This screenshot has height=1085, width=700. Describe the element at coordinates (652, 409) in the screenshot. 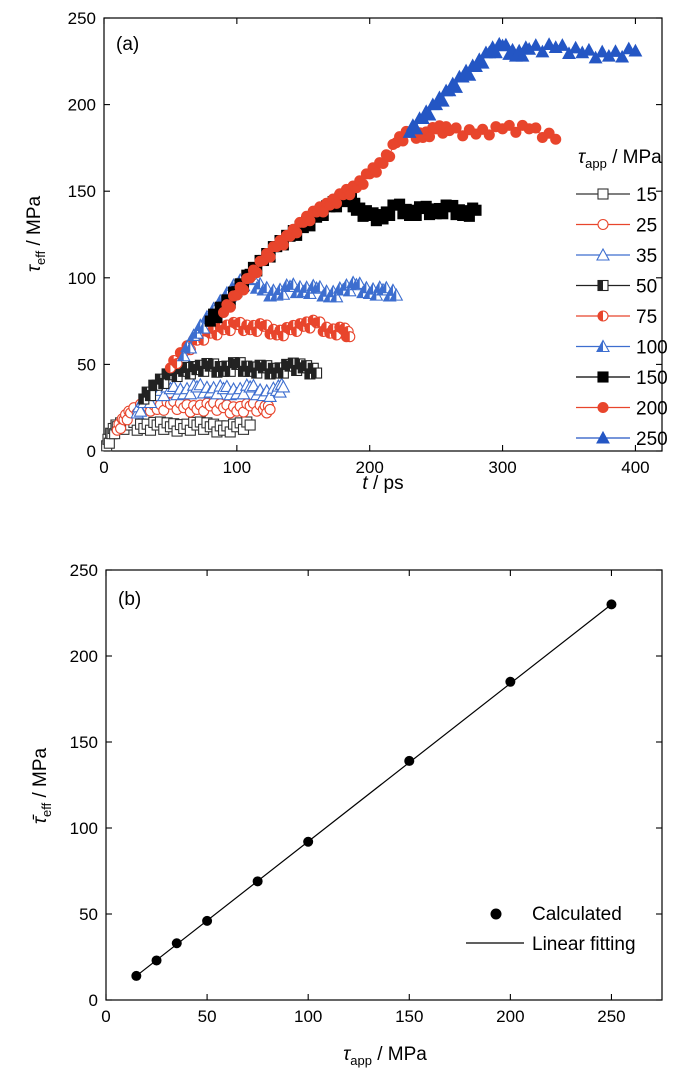

I see `legend-label-200: 200` at that location.